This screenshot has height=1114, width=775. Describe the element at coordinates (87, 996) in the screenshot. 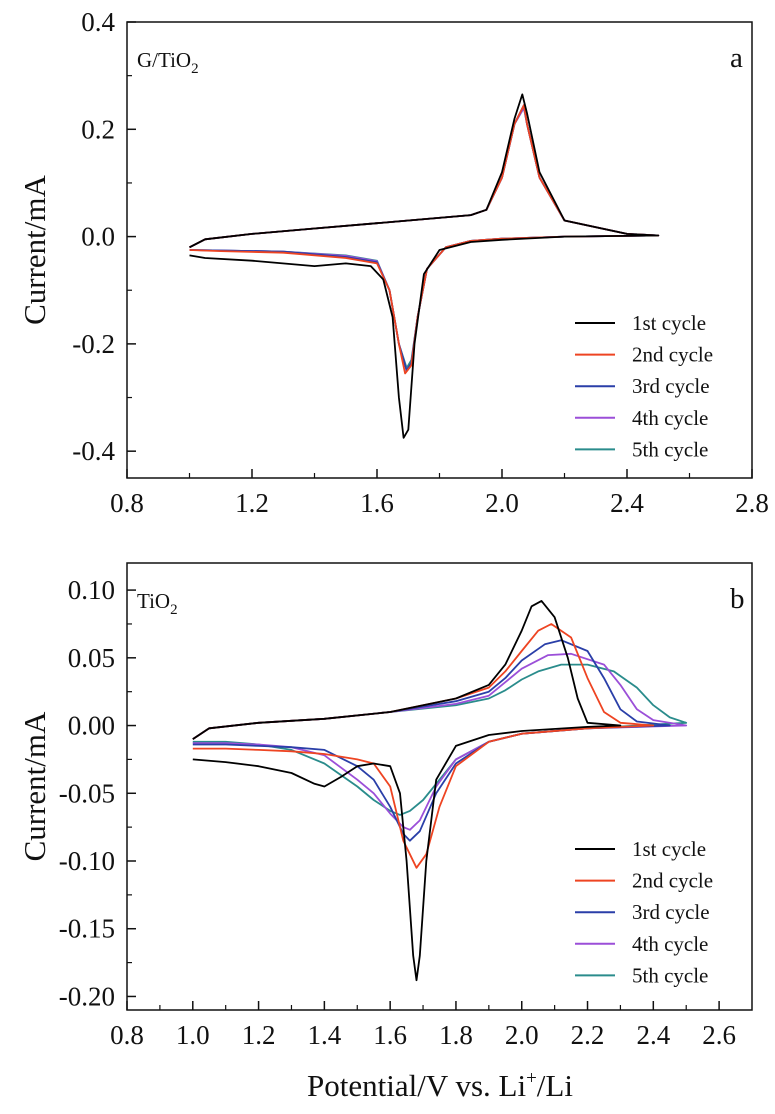

I see `y-tick-label: -0.20` at that location.